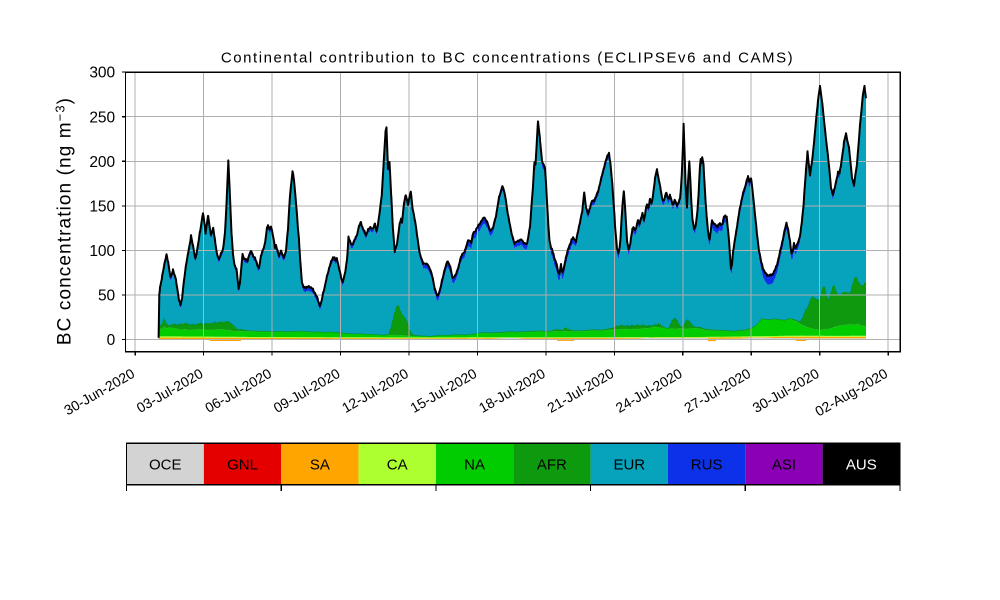 Image resolution: width=1000 pixels, height=600 pixels. Describe the element at coordinates (784, 464) in the screenshot. I see `svg-text: ASI` at that location.